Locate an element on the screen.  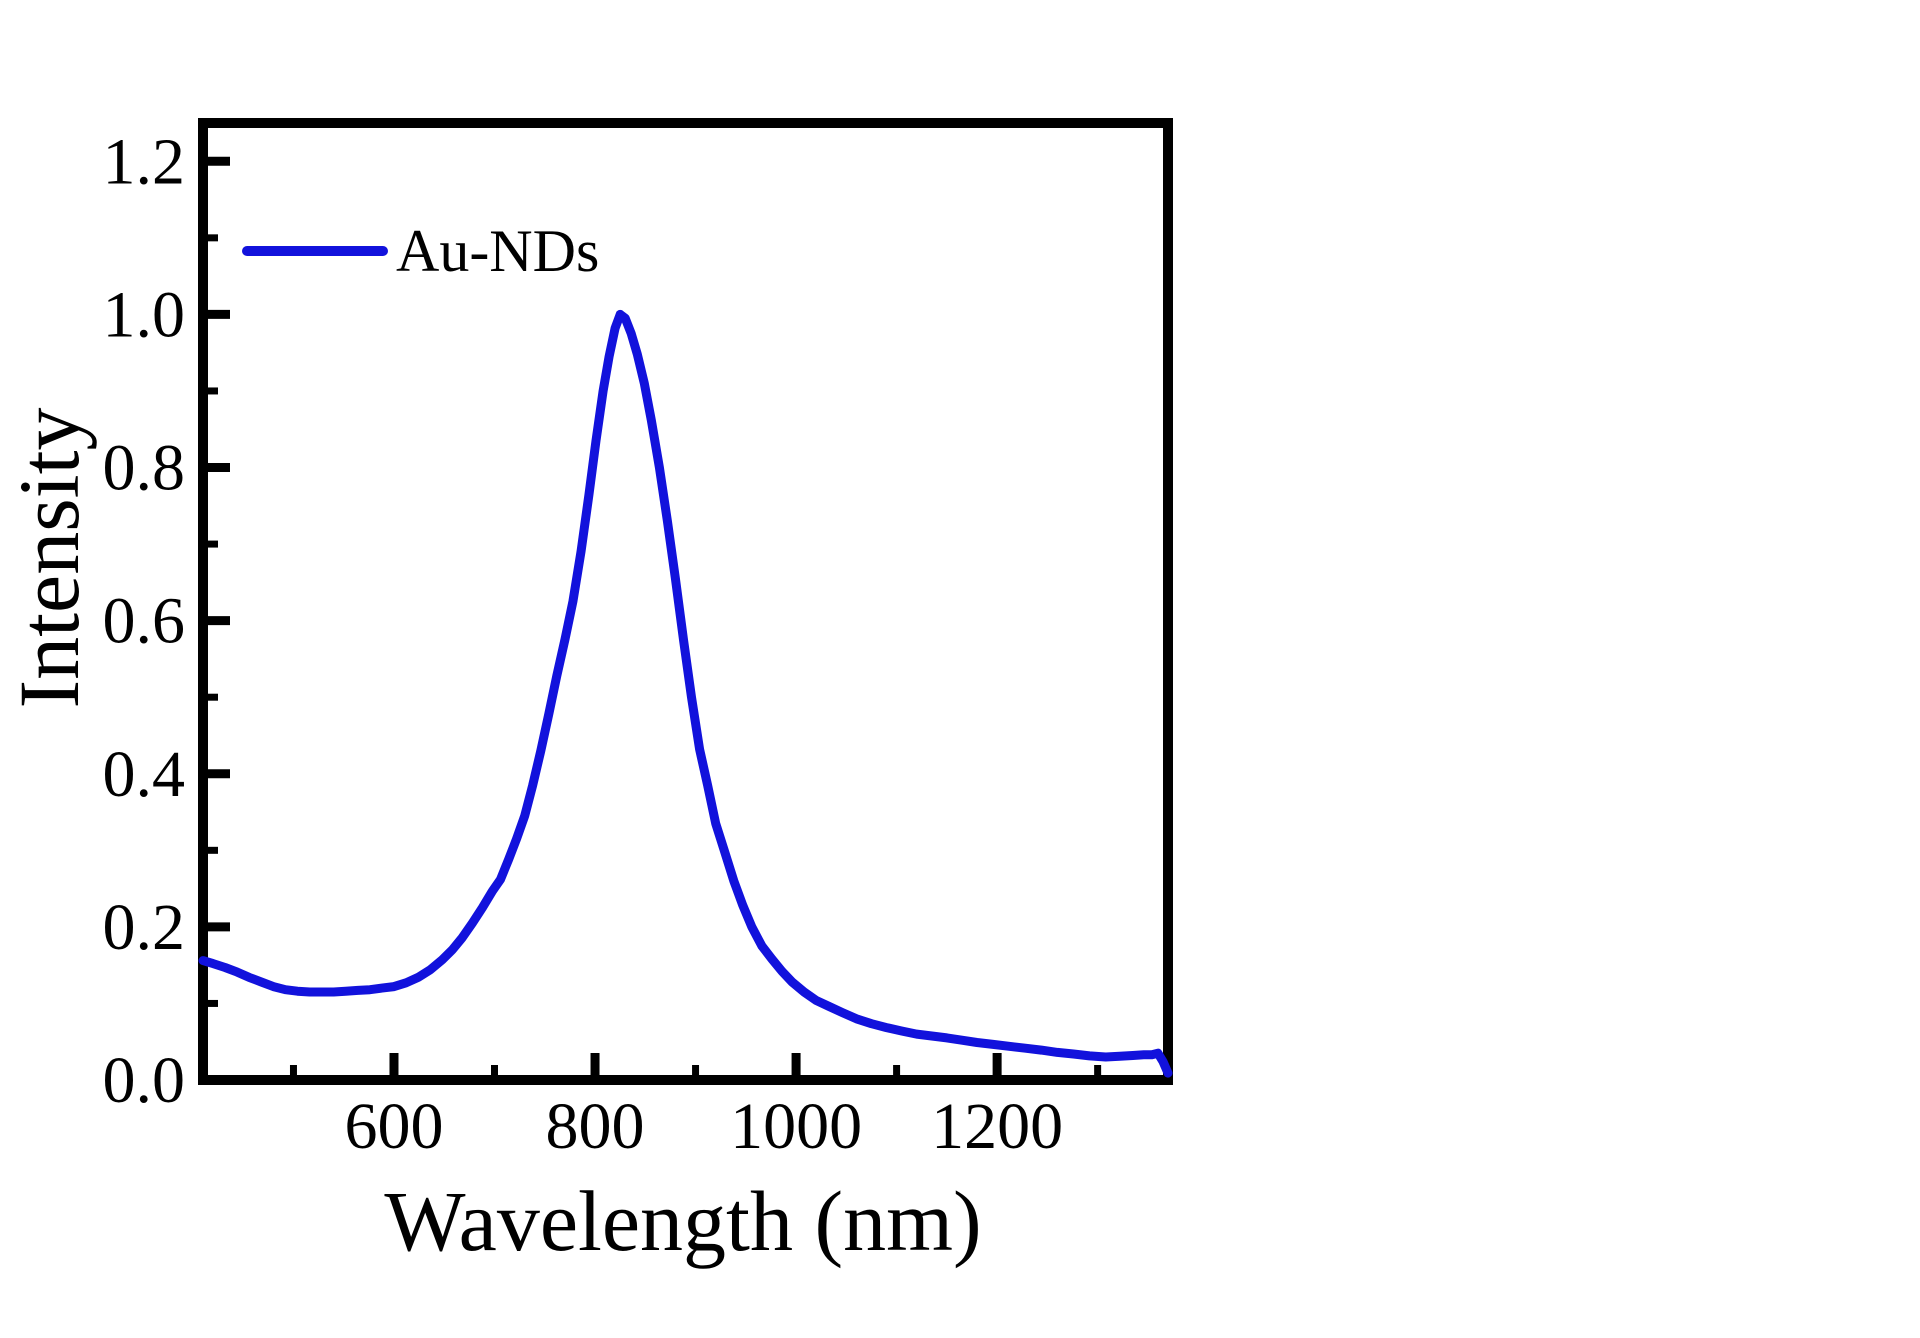
y-axis-minor-ticks is located at coordinates (210, 620).